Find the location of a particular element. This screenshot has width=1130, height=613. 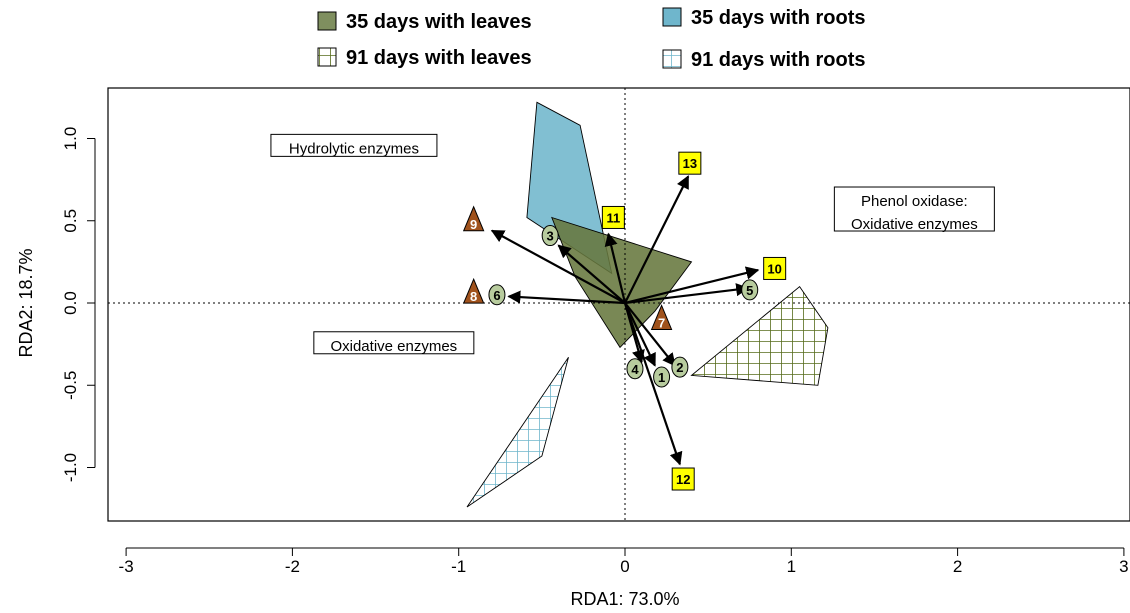

x-tick-label: -1 is located at coordinates (458, 566).